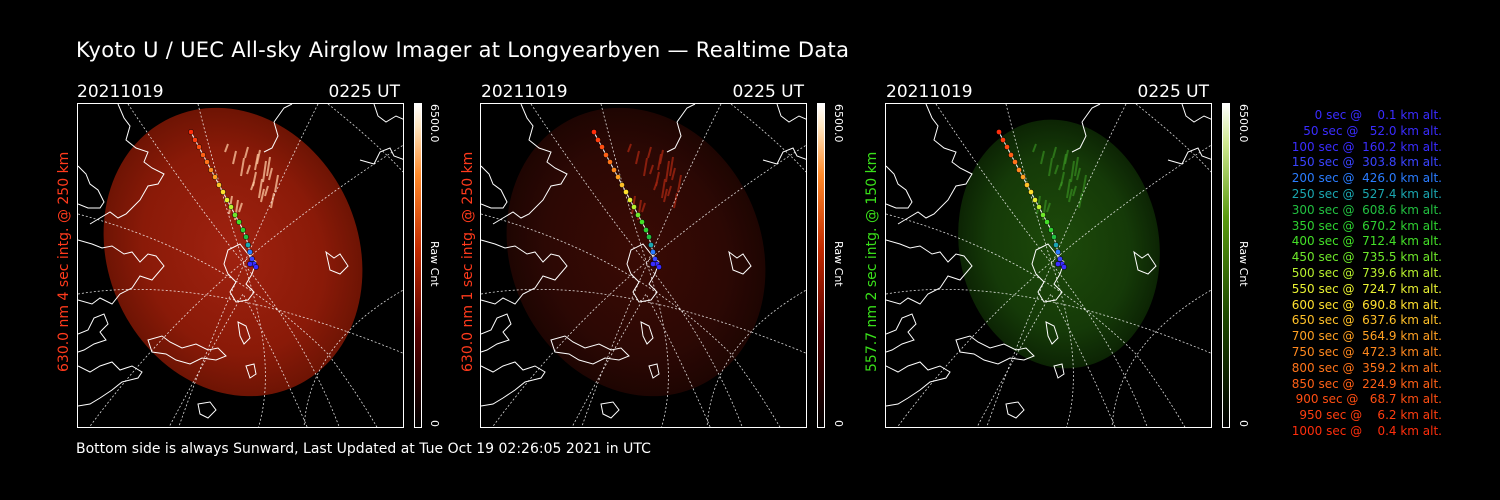  Describe the element at coordinates (1364, 241) in the screenshot. I see `legend-row: 400 sec @ 712.4 km alt.` at that location.